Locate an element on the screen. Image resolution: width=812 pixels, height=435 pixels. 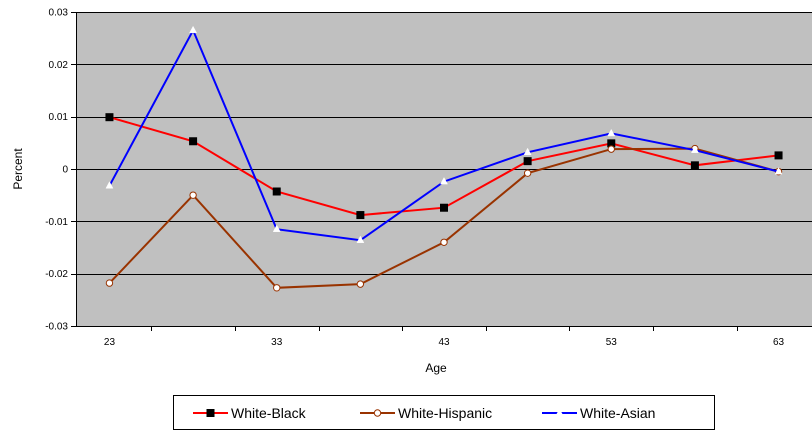
legend: White-Black White-Hispanic White-Asian is located at coordinates (444, 412).